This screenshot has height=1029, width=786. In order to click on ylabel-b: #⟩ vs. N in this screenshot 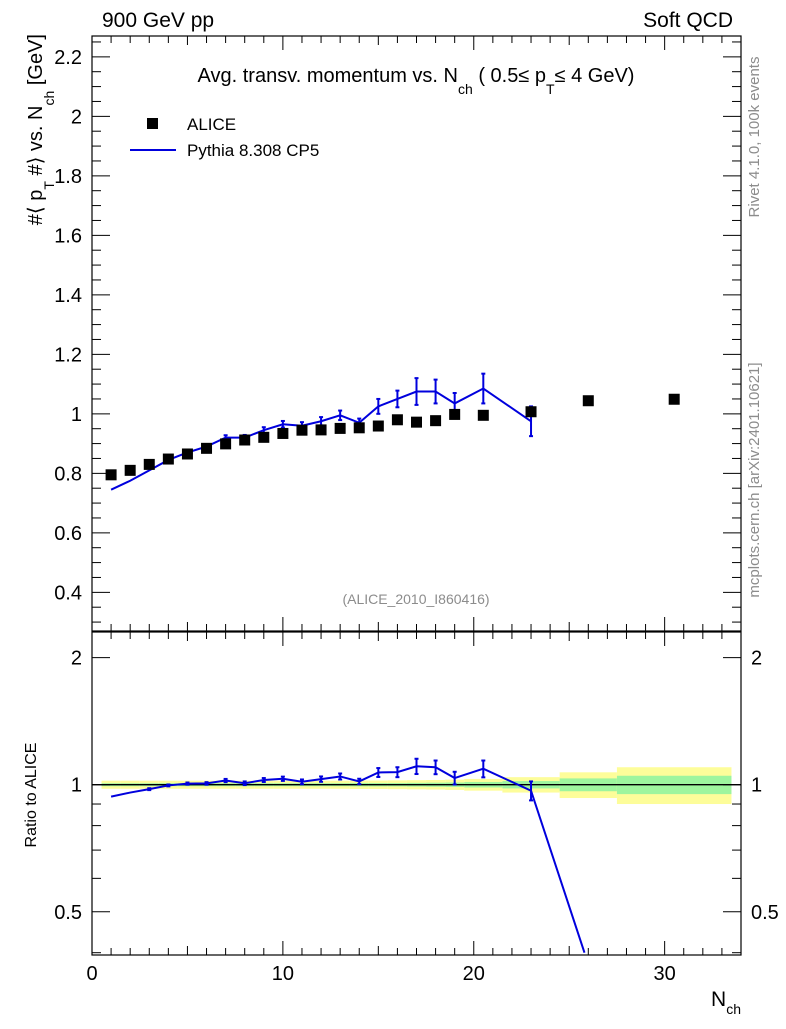, I will do `click(36, 144)`.